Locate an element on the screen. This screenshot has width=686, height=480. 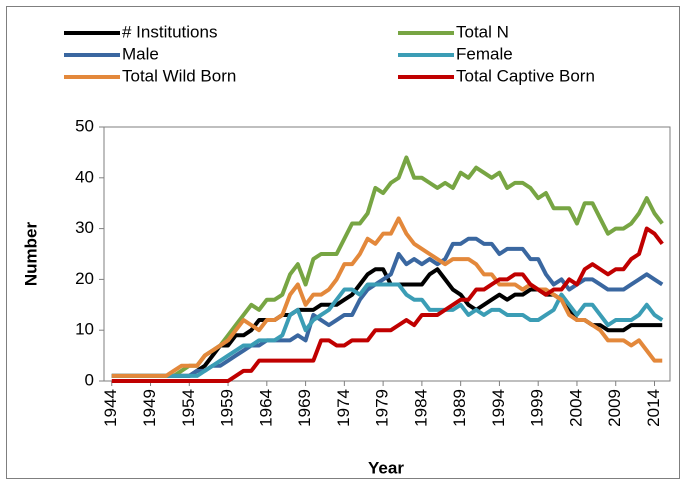
legend-label: Male is located at coordinates (140, 53).